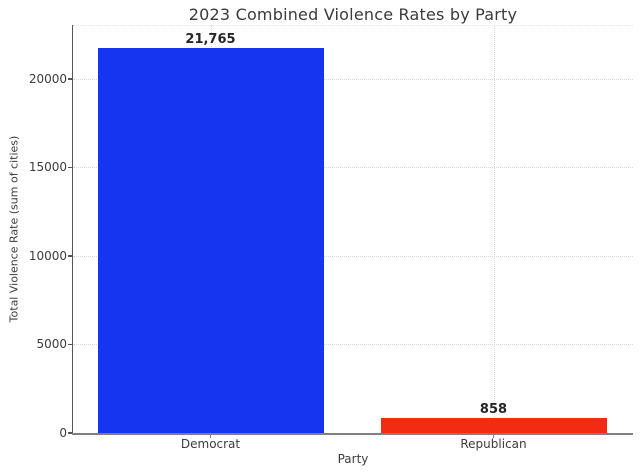 This screenshot has height=476, width=640. What do you see at coordinates (352, 434) in the screenshot?
I see `x-axis-spine` at bounding box center [352, 434].